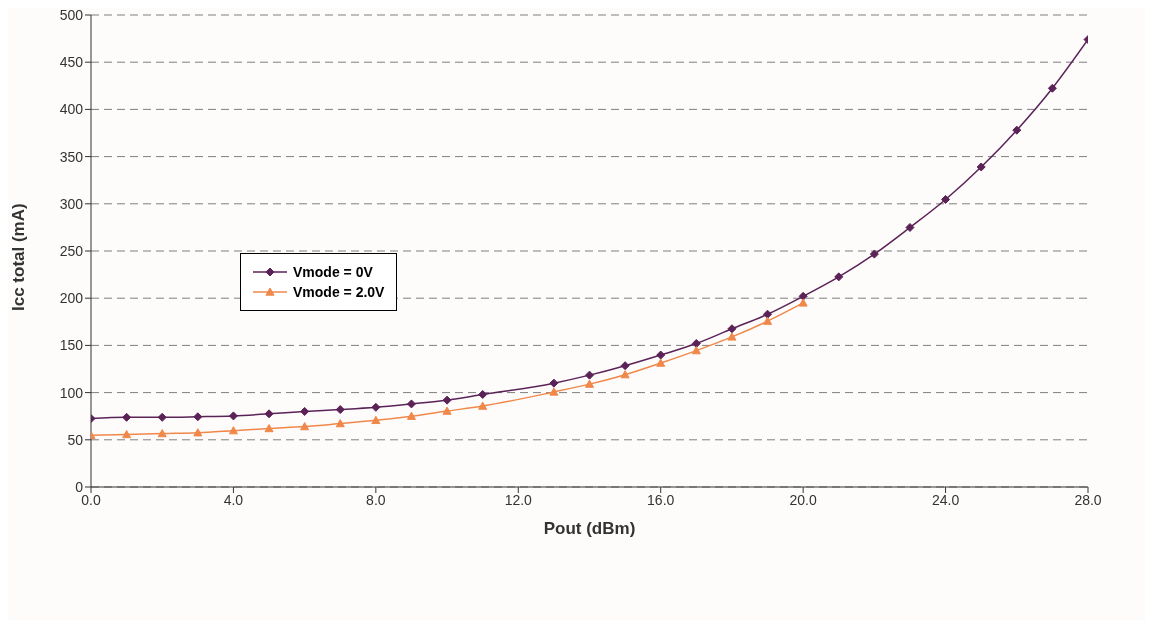 Image resolution: width=1153 pixels, height=626 pixels. I want to click on y-tick-label: 350, so click(71, 156).